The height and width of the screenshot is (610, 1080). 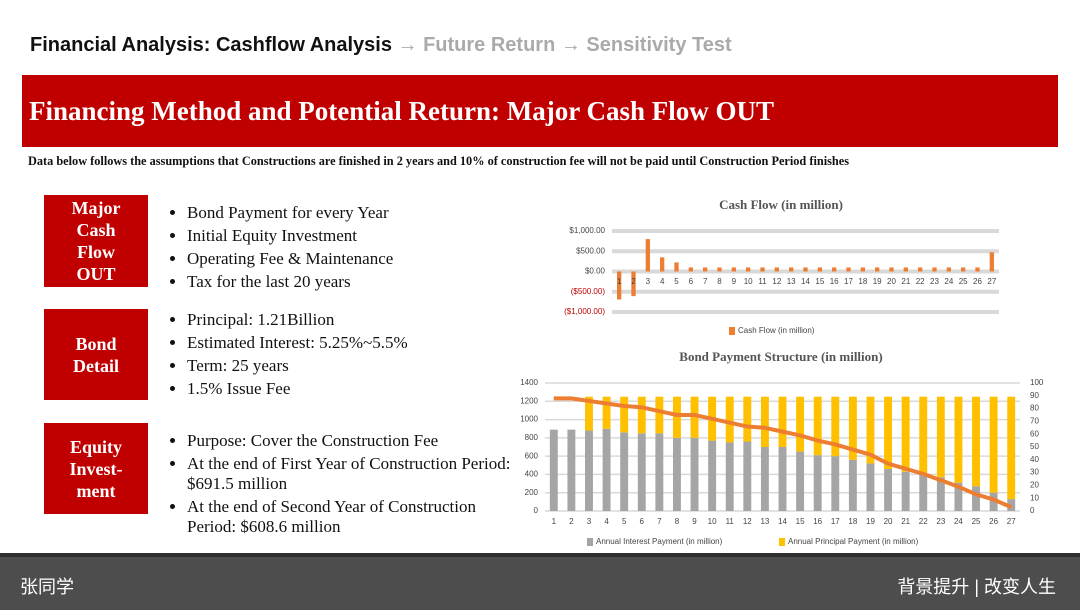 What do you see at coordinates (891, 281) in the screenshot?
I see `x-tick-label: 20` at bounding box center [891, 281].